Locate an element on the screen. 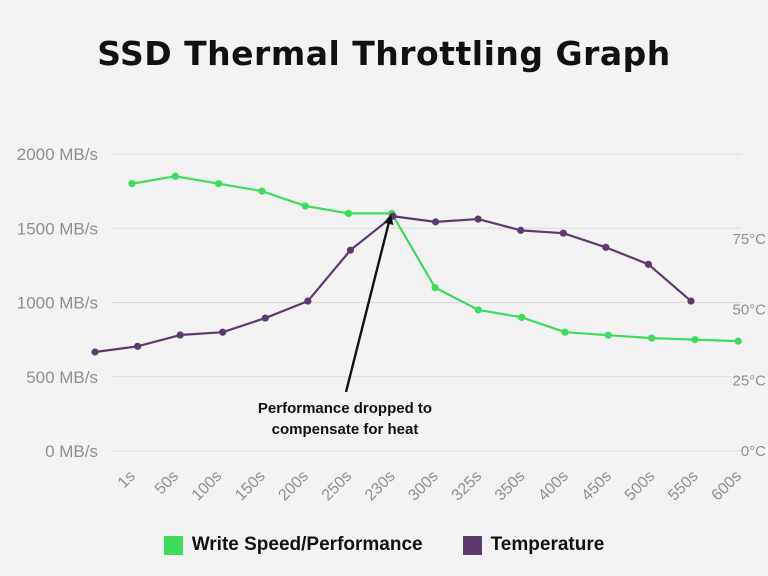  legend-item-temperature: Temperature is located at coordinates (533, 545).